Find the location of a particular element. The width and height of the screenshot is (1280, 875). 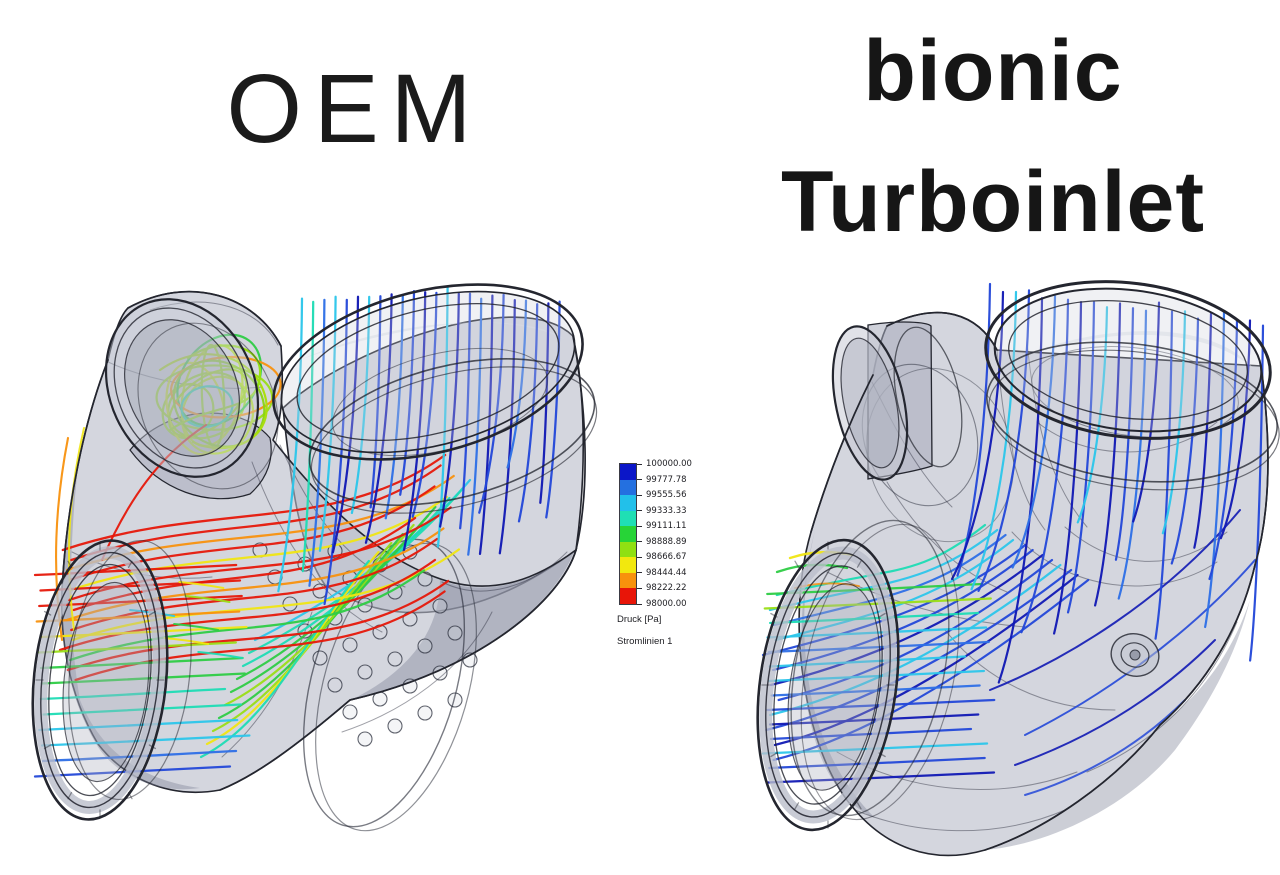

legend-colorbar is located at coordinates (628, 534).